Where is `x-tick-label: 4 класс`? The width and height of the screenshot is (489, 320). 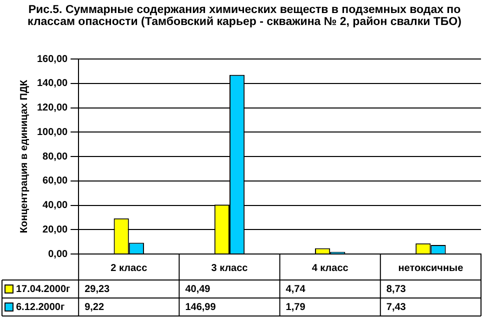
x-tick-label: 4 класс is located at coordinates (330, 268).